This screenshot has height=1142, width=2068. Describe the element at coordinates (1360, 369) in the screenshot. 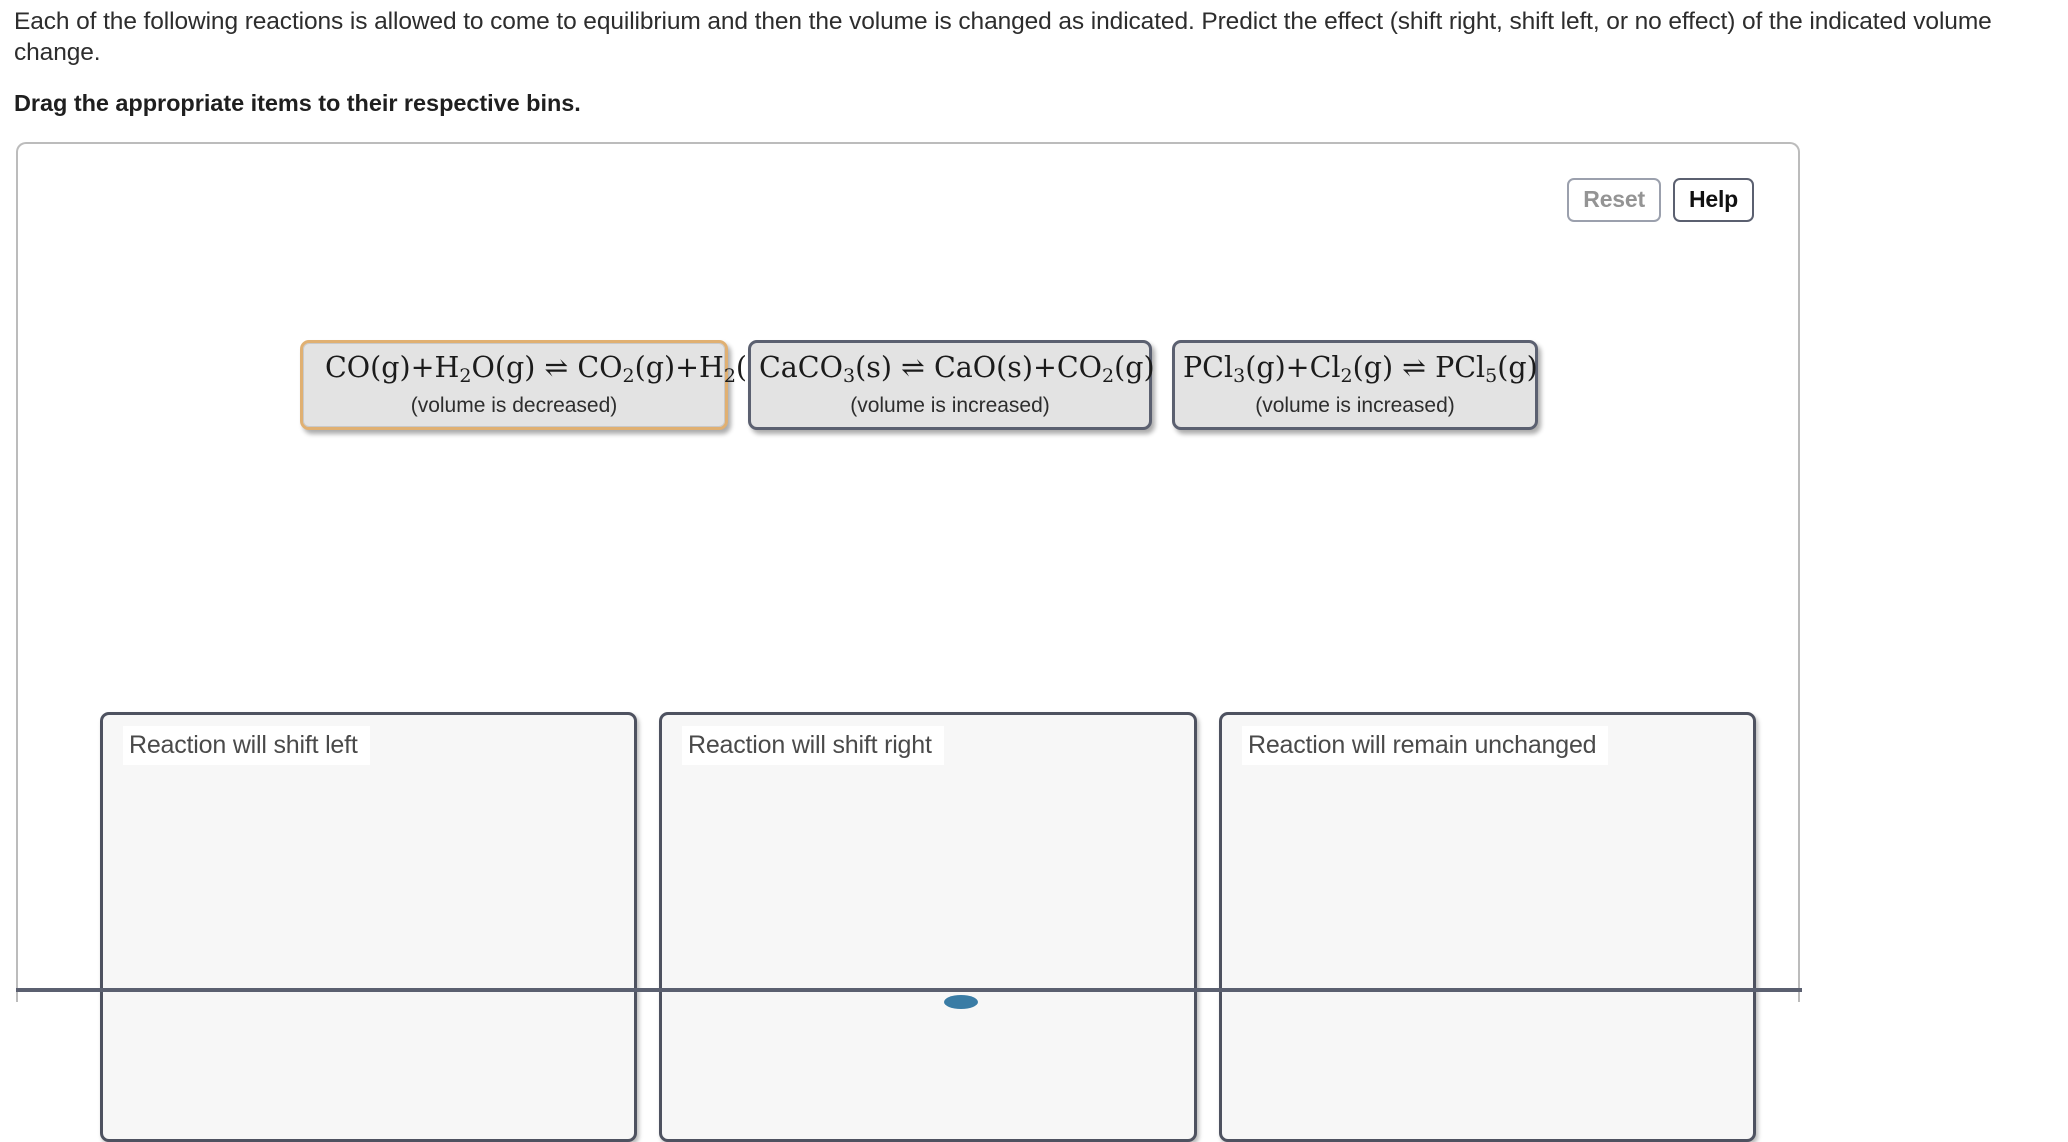

I see `drag-item-formula: PCl3(g)+Cl2(g) ⇌ PCl5(g)` at that location.